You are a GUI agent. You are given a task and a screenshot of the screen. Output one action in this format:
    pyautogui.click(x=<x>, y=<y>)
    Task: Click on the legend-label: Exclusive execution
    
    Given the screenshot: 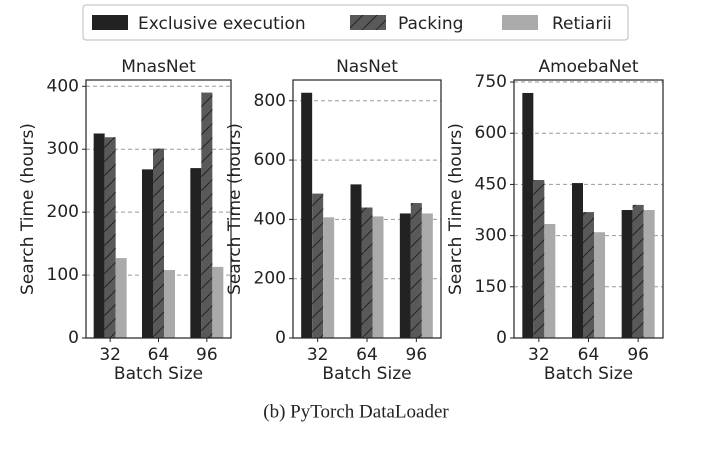 What is the action you would take?
    pyautogui.click(x=222, y=24)
    